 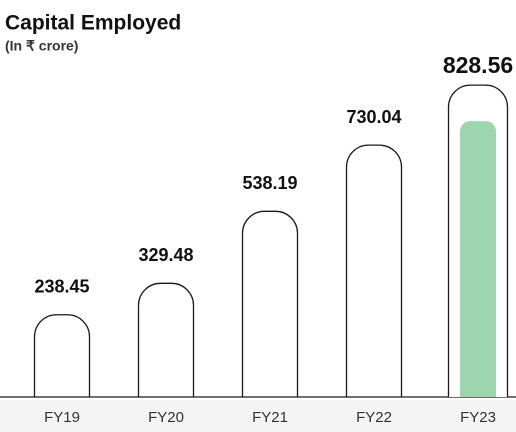 What do you see at coordinates (373, 117) in the screenshot?
I see `data-label: 730.04` at bounding box center [373, 117].